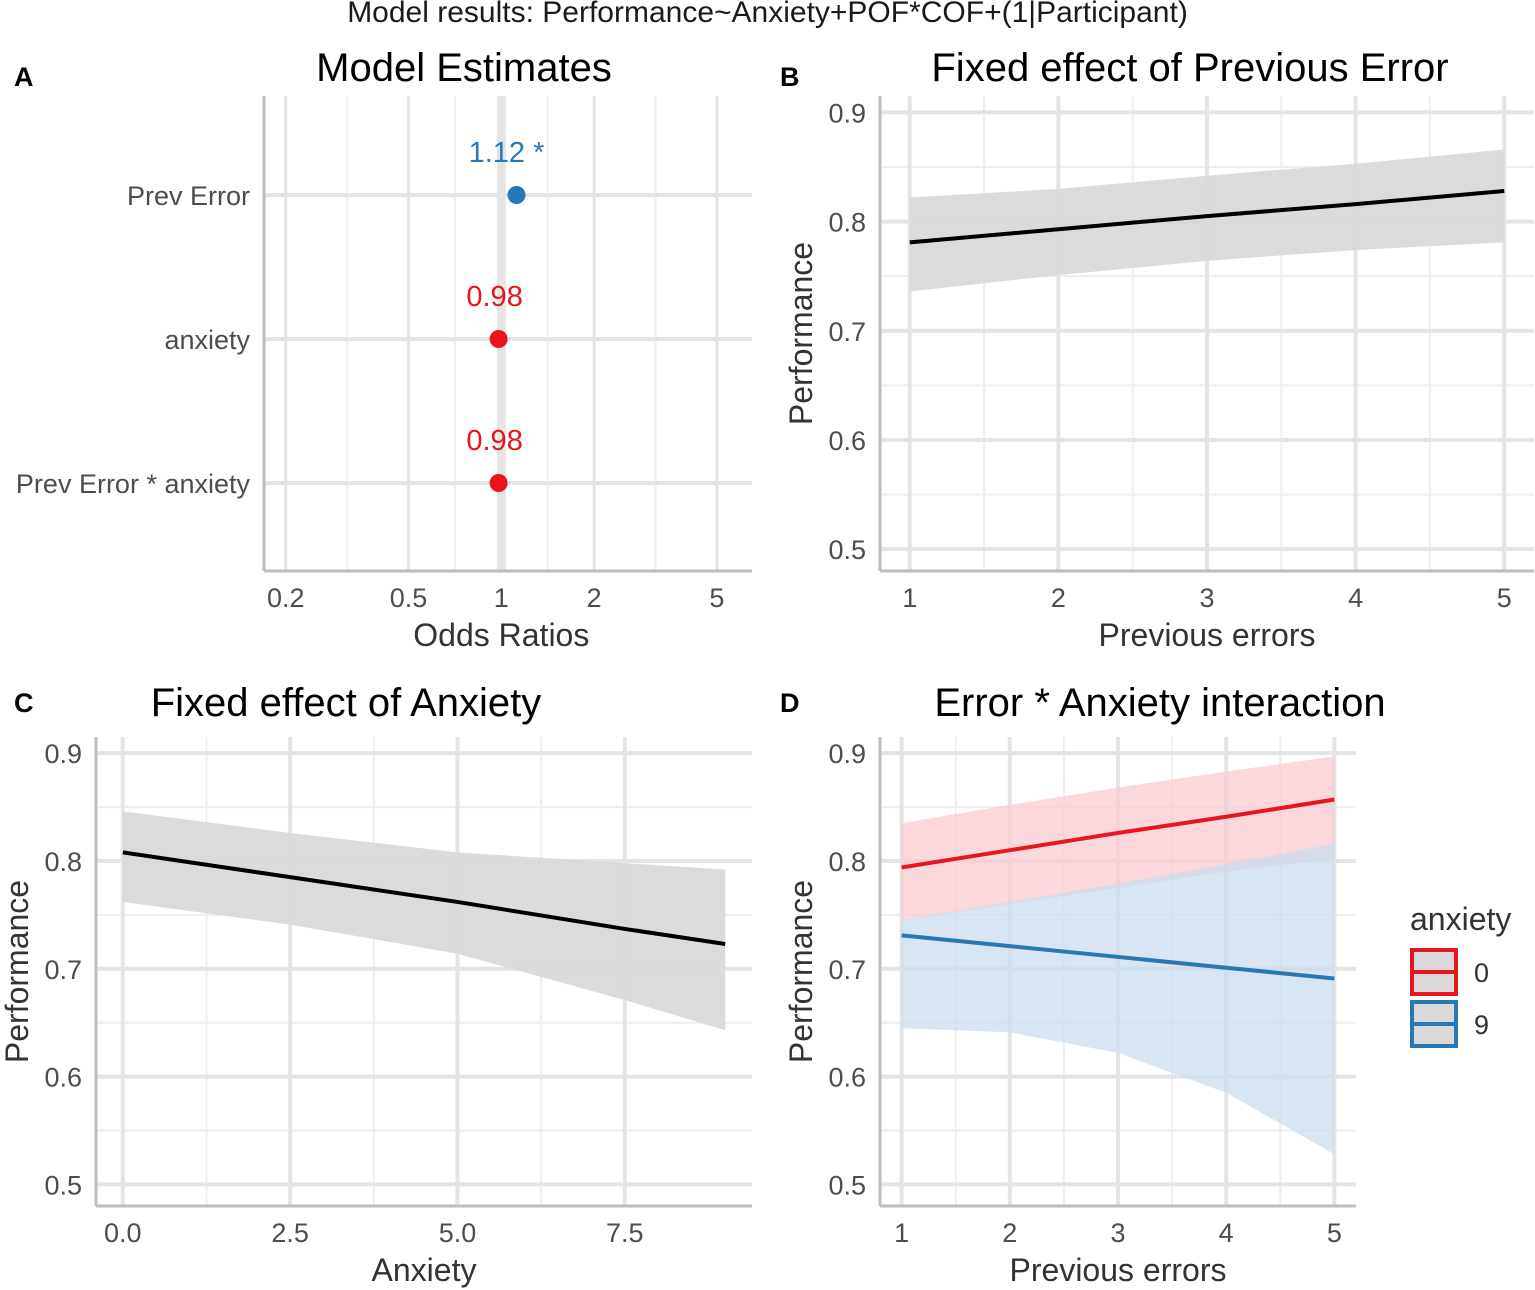 This screenshot has width=1535, height=1290. I want to click on panel-a-x-axis-label: Odds Ratios, so click(501, 635).